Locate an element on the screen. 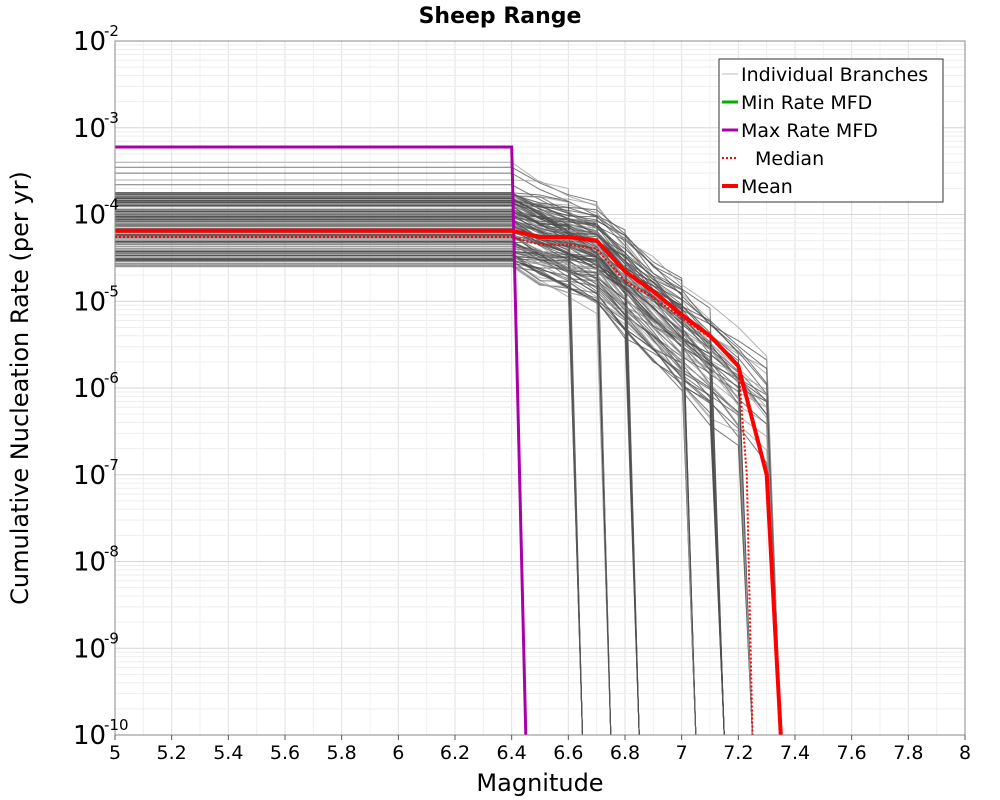 The image size is (1000, 800). x-tick-label: 5.2 is located at coordinates (172, 753).